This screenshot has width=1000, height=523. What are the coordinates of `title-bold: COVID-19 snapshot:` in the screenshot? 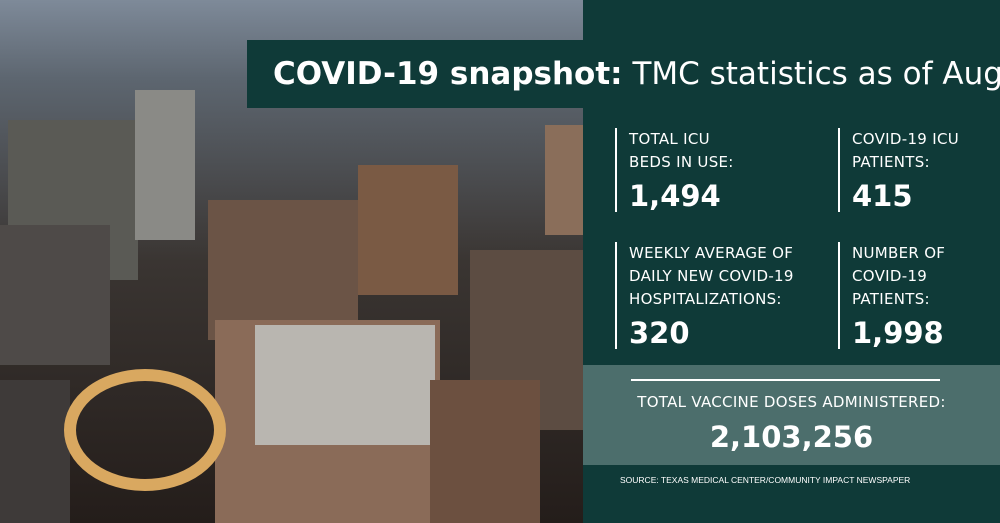 It's located at (448, 74).